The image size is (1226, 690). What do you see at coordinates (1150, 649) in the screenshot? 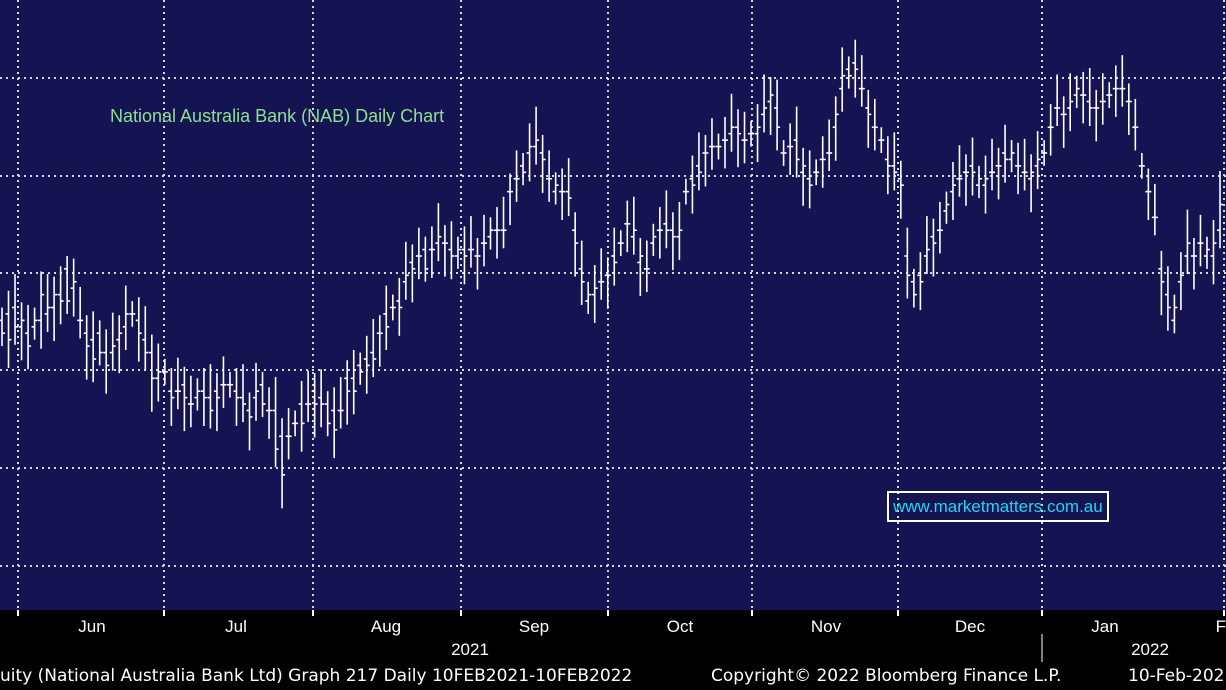
I see `x-axis-year-label: 2022` at bounding box center [1150, 649].